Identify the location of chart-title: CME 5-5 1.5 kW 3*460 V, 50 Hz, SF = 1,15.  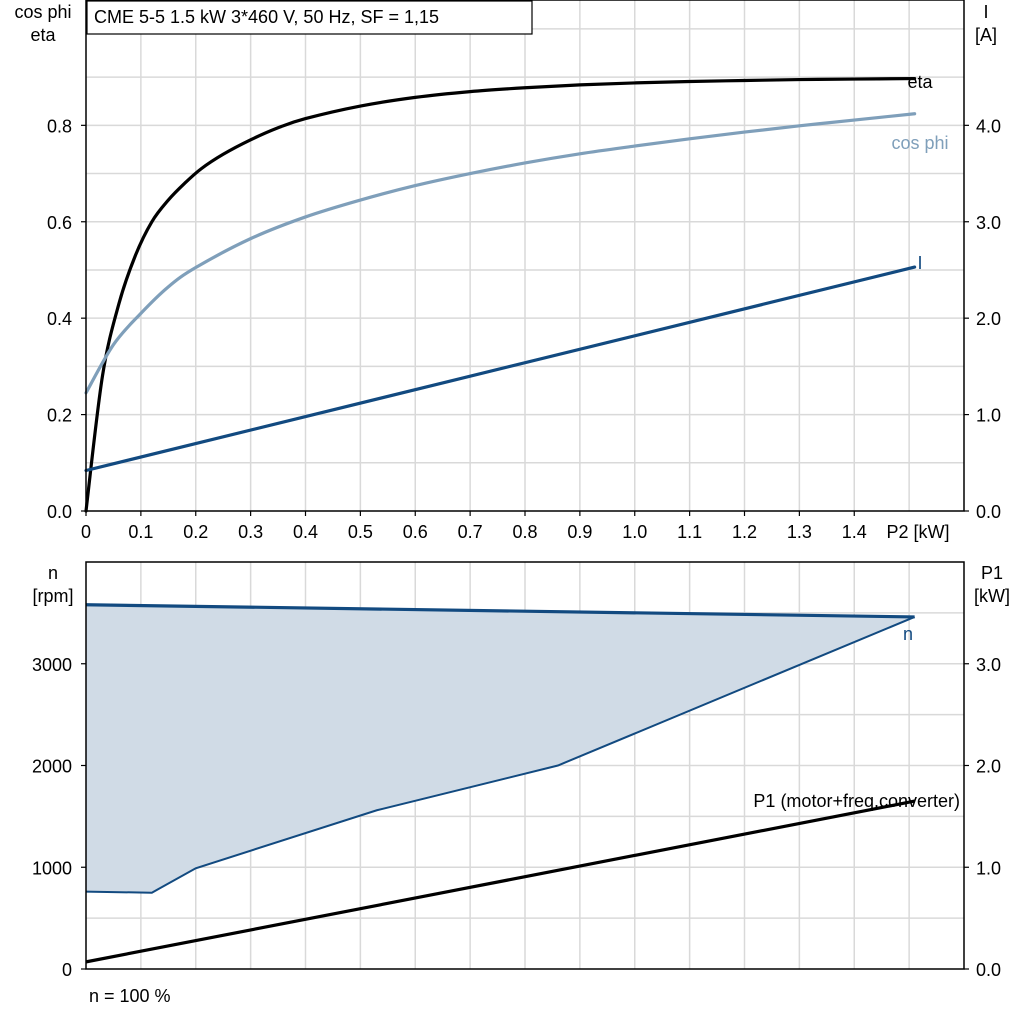
(266, 17).